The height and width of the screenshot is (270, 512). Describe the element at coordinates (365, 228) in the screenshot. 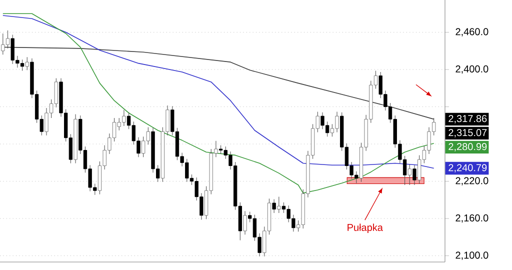

I see `band-label: Pułapka` at that location.